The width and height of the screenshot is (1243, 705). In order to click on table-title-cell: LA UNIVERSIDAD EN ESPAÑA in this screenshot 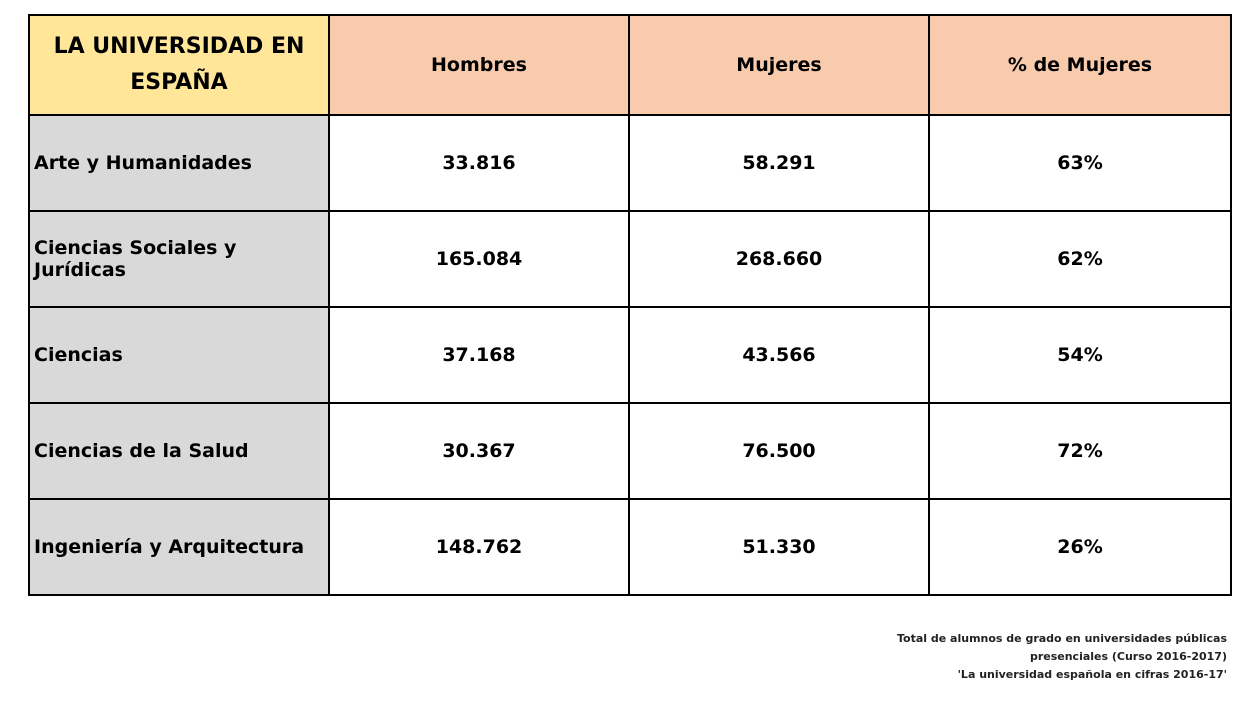, I will do `click(179, 65)`.